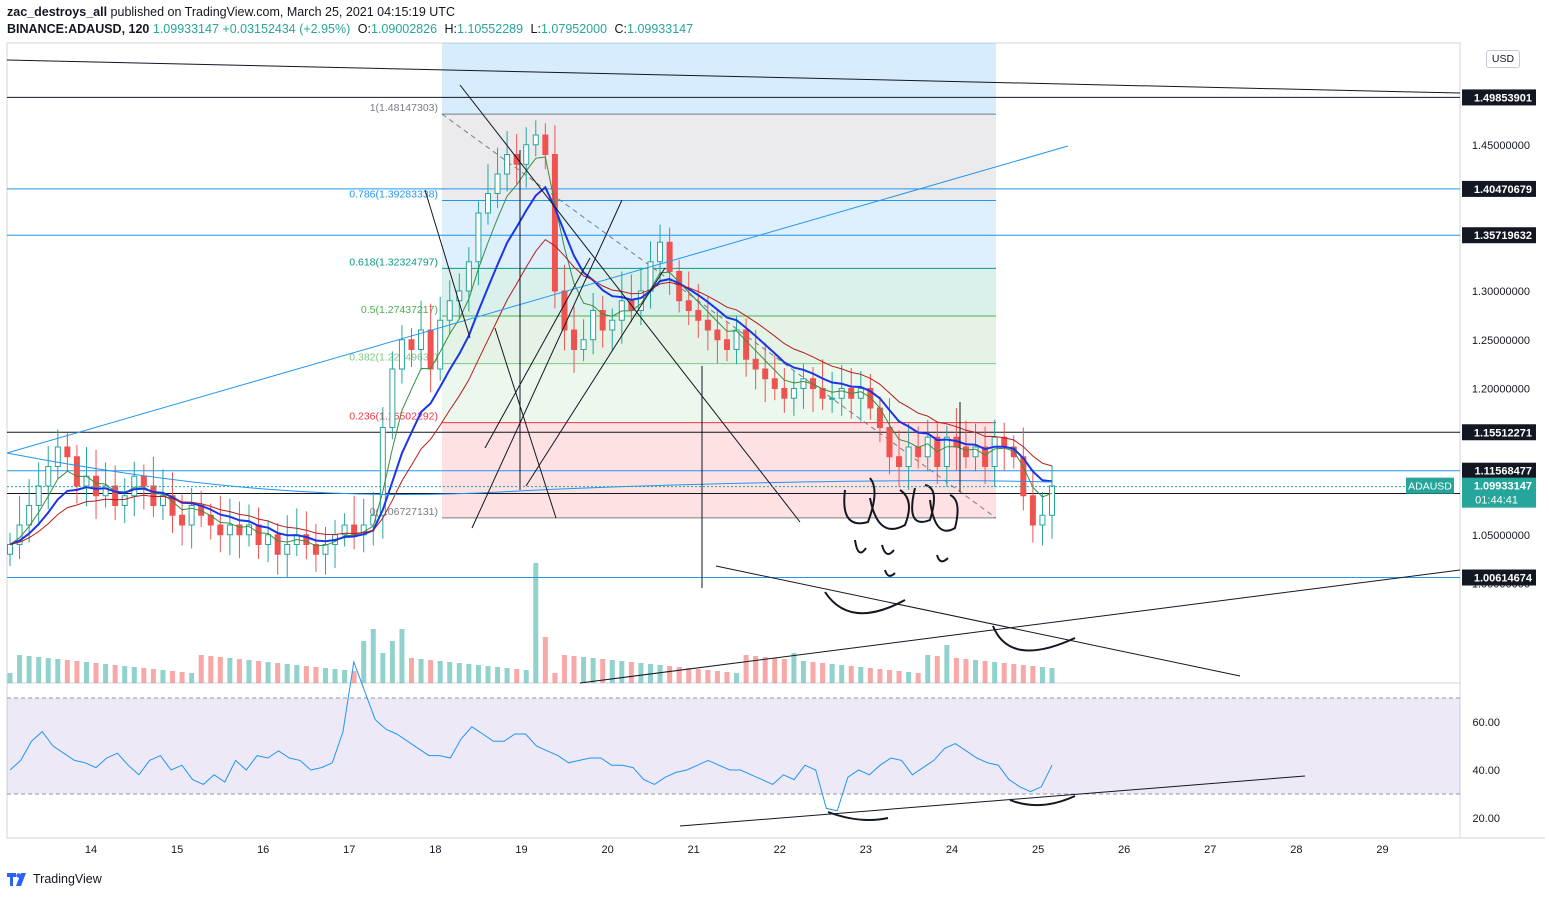 The width and height of the screenshot is (1549, 899). What do you see at coordinates (1503, 472) in the screenshot?
I see `price-marker-label: 1.11568477` at bounding box center [1503, 472].